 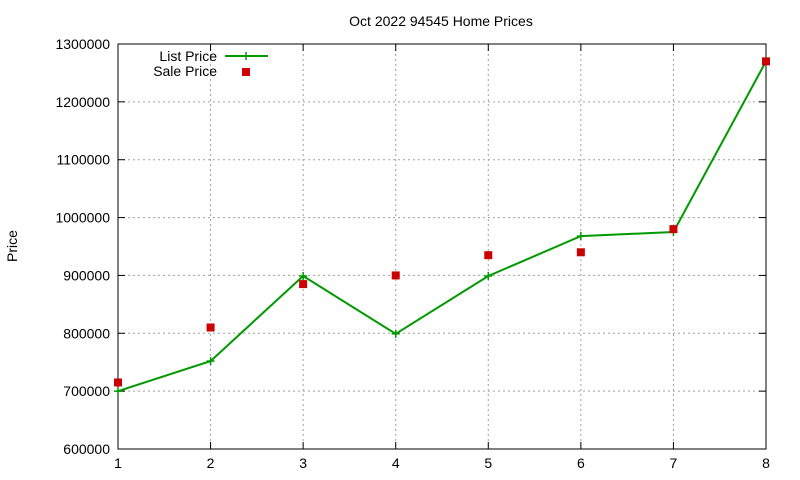 I want to click on x-tick-label: 3, so click(x=303, y=463).